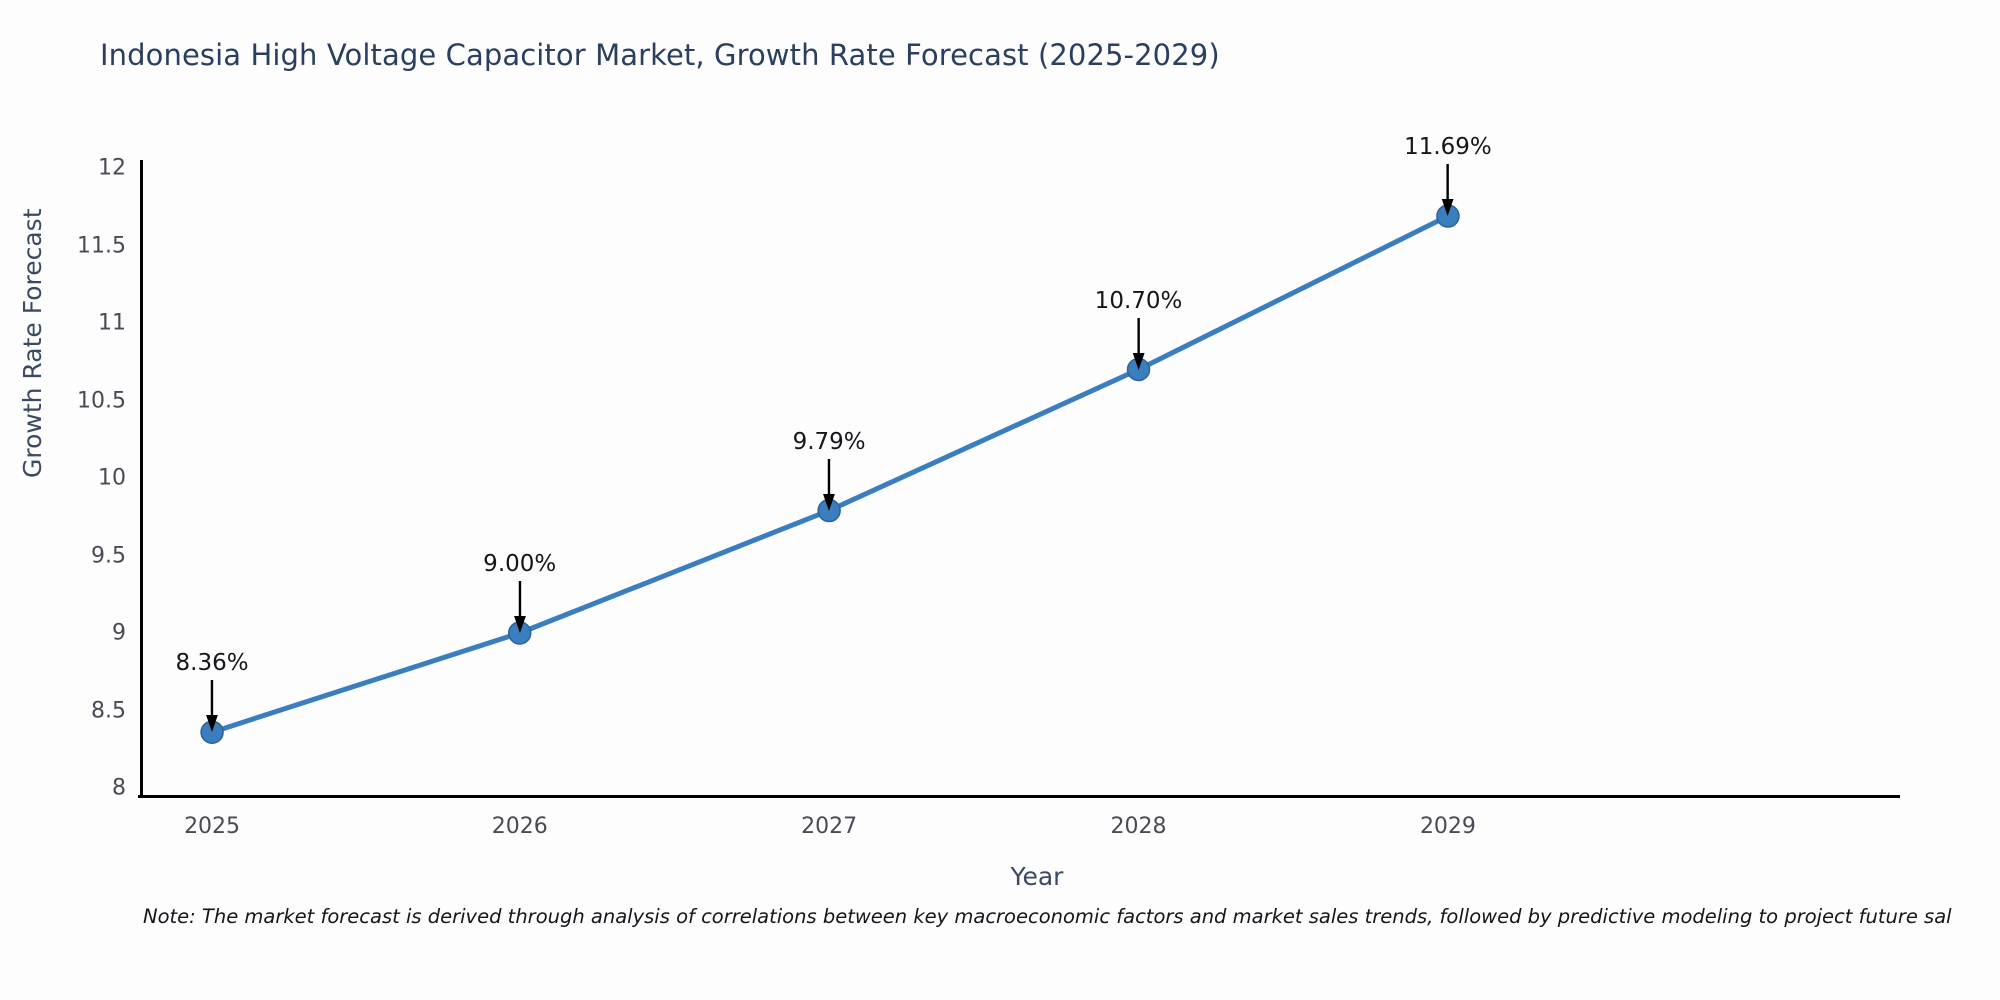  What do you see at coordinates (829, 826) in the screenshot?
I see `x-axis-tick-label: 2027` at bounding box center [829, 826].